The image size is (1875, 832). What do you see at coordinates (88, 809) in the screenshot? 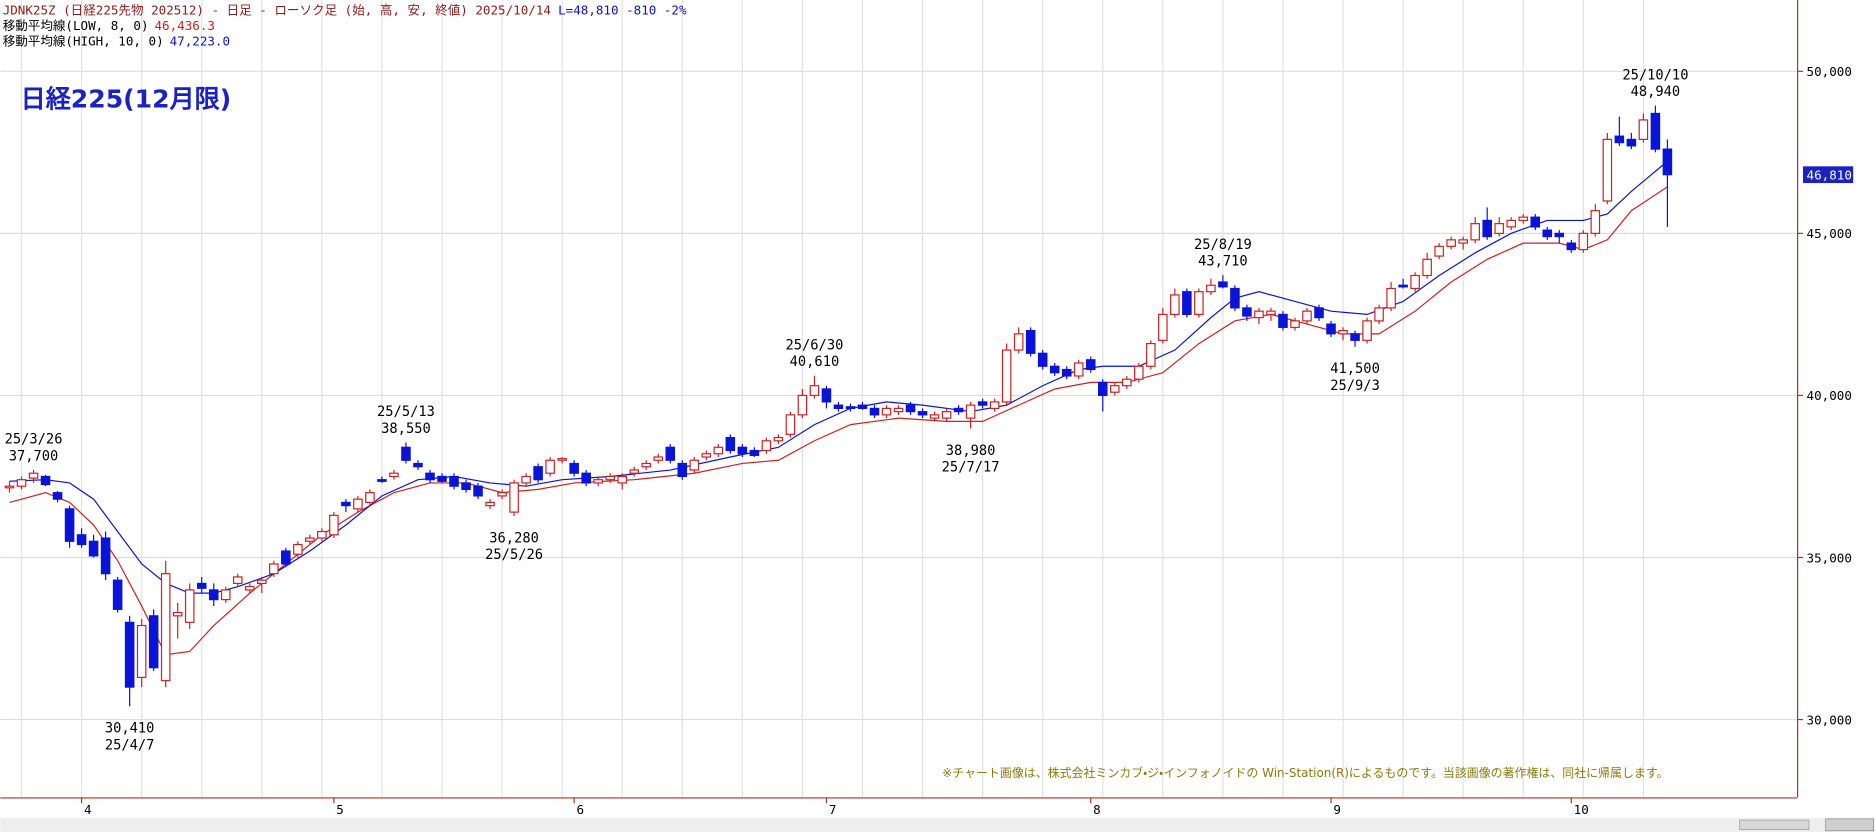
I see `x-tick-label: 4` at bounding box center [88, 809].